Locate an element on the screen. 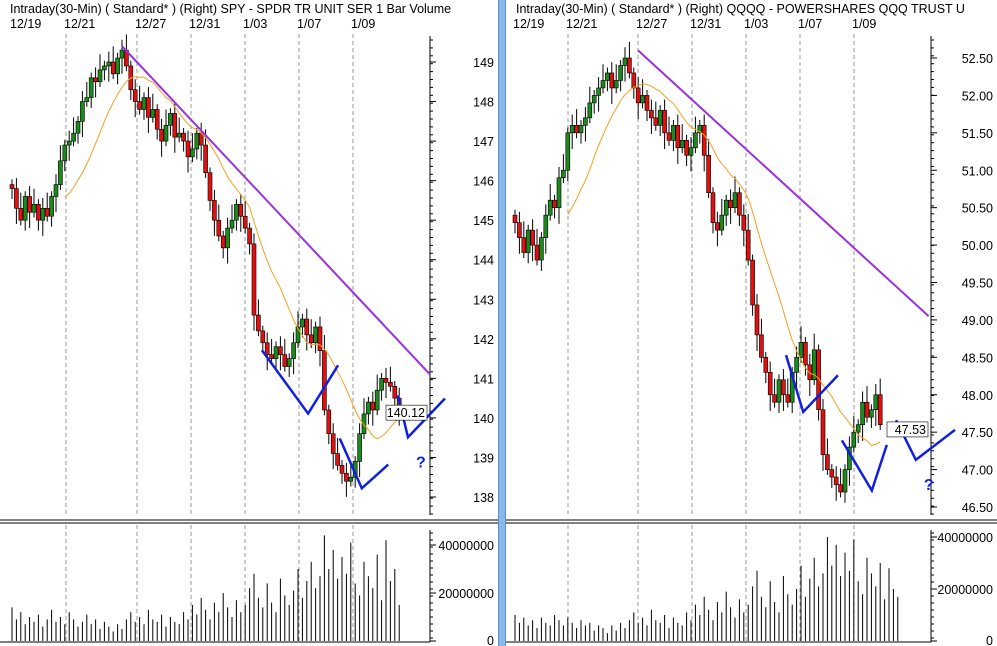 The height and width of the screenshot is (646, 997). price-tick-label: 144 is located at coordinates (483, 261).